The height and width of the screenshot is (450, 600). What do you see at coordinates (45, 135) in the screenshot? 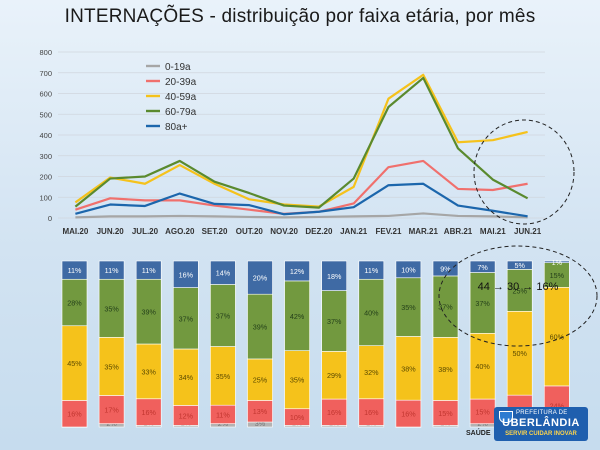
I see `y-tick-label: 400` at bounding box center [45, 135].